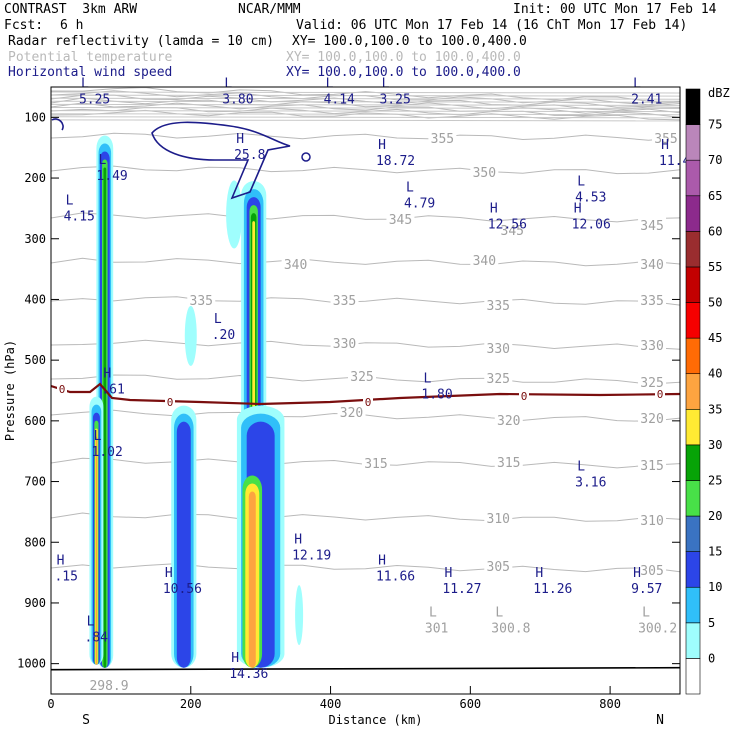 The image size is (740, 740). I want to click on wind-extreme-value: 10.56, so click(182, 589).